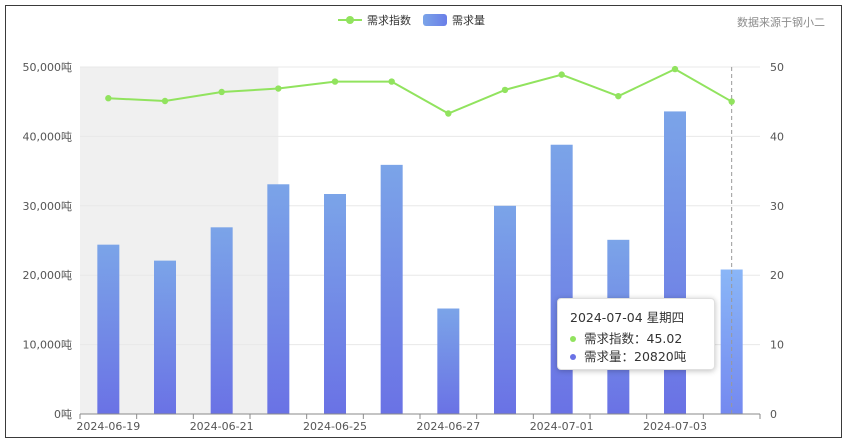  Describe the element at coordinates (777, 67) in the screenshot. I see `y-right-tick-label: 50` at that location.